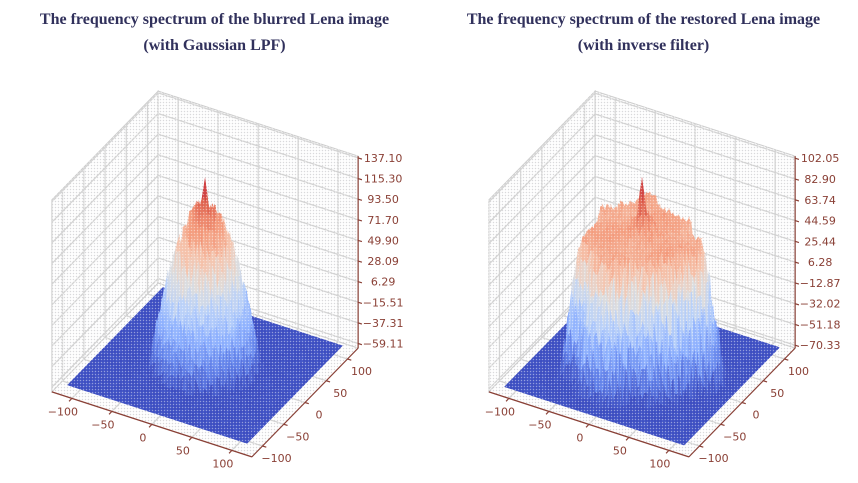 The image size is (858, 483). Describe the element at coordinates (643, 45) in the screenshot. I see `restored-plot-subtitle: (with inverse filter)` at that location.